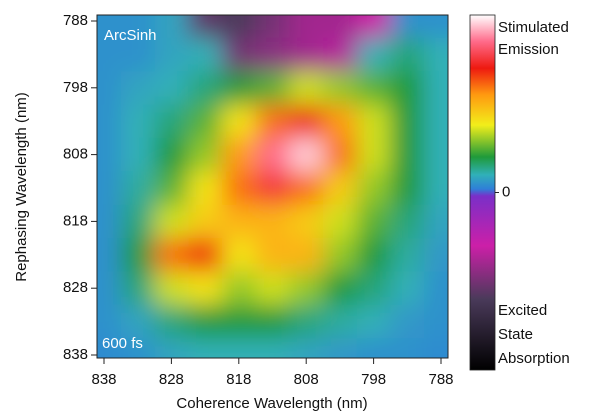 The image size is (604, 420). I want to click on y-tick-label: 798, so click(75, 87).